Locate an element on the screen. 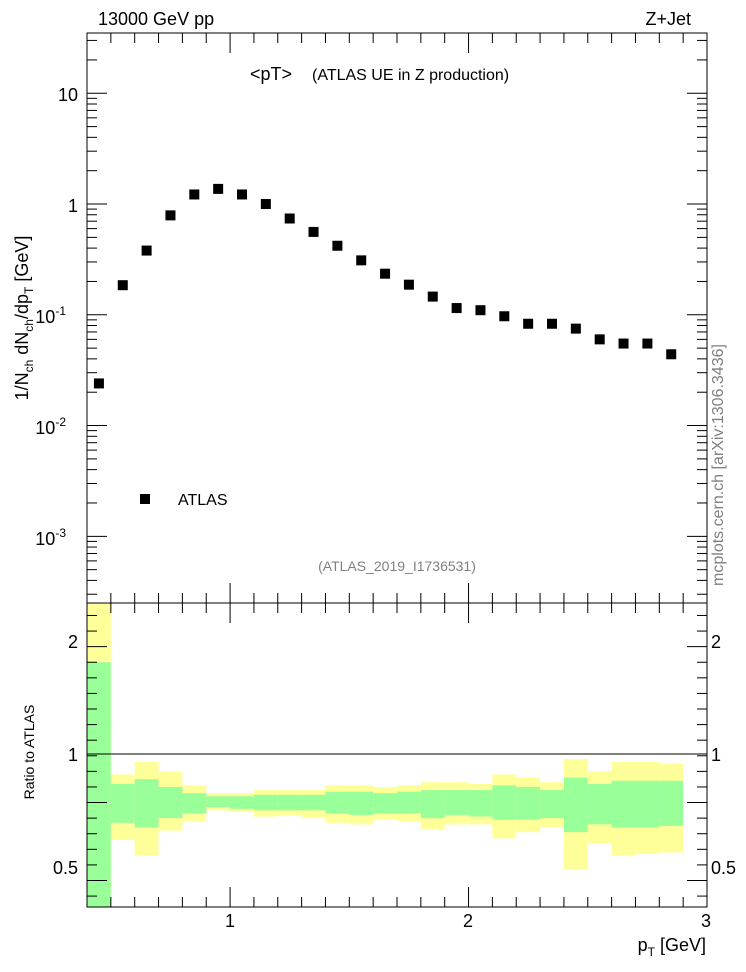 This screenshot has width=746, height=972. y-tick-label-0.01: 10⁻² is located at coordinates (50, 426).